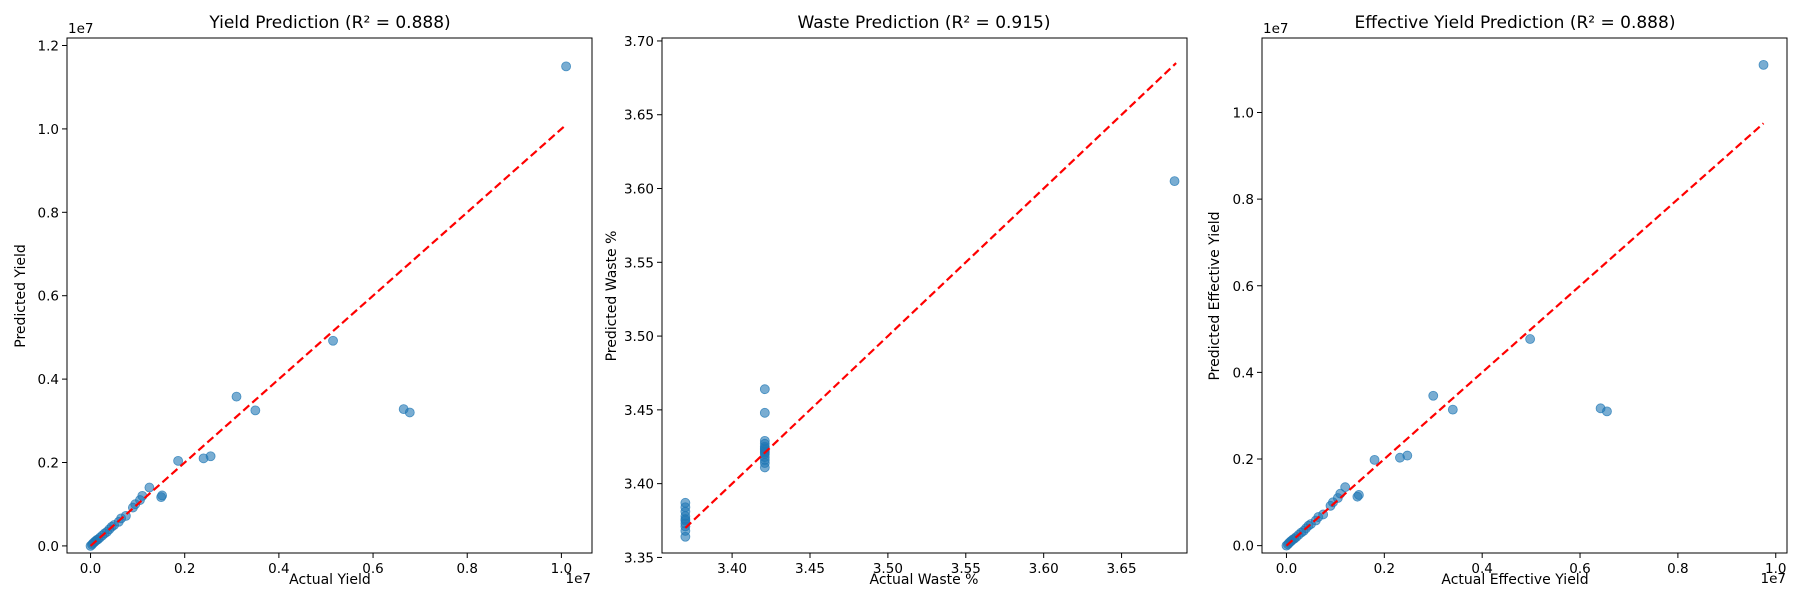  I want to click on y-tick-label: 3.65, so click(639, 116).